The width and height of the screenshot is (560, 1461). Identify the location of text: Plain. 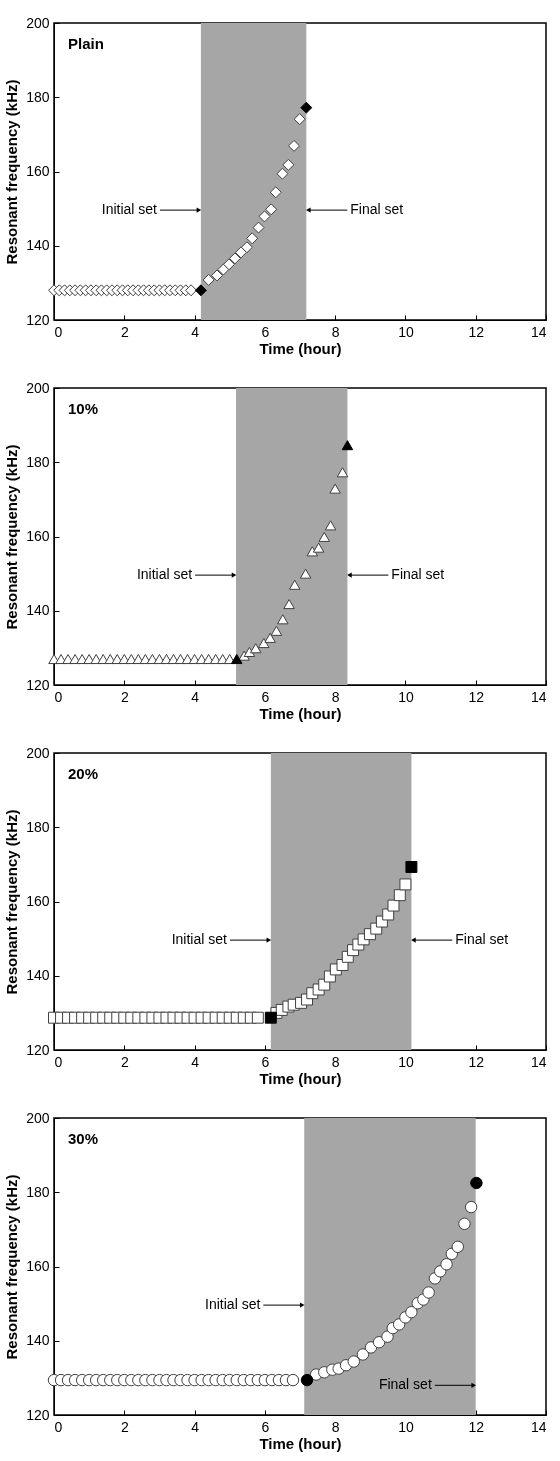
(86, 43).